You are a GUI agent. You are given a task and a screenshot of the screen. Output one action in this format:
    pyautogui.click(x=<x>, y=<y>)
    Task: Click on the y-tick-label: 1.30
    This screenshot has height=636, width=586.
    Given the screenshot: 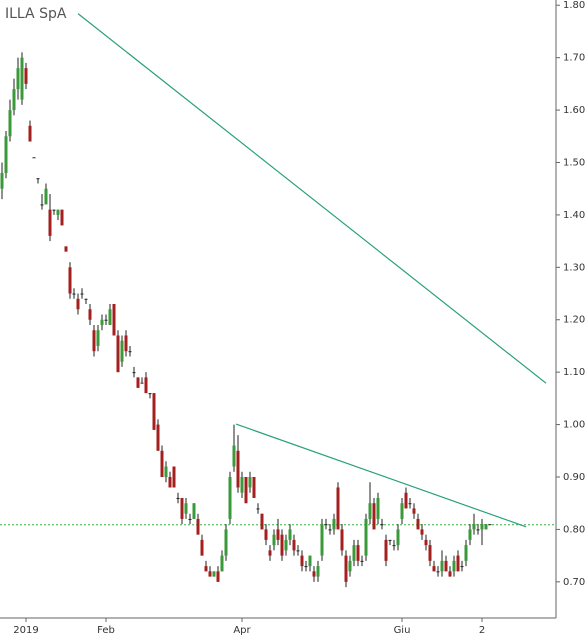 What is the action you would take?
    pyautogui.click(x=574, y=267)
    